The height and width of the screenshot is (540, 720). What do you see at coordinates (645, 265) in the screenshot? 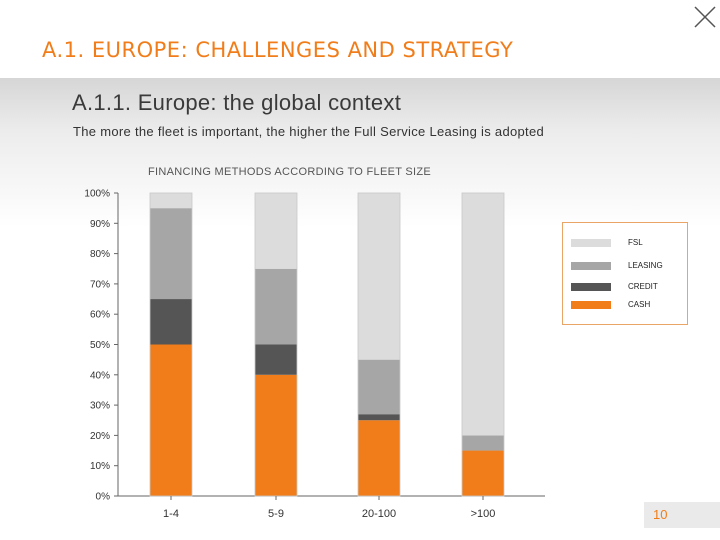
I see `legend-label-leasing: LEASING` at bounding box center [645, 265].